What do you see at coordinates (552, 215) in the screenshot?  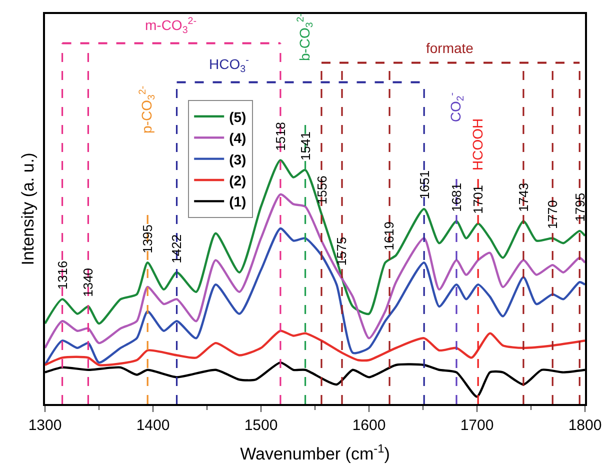 I see `ref-line-label: 1770` at bounding box center [552, 215].